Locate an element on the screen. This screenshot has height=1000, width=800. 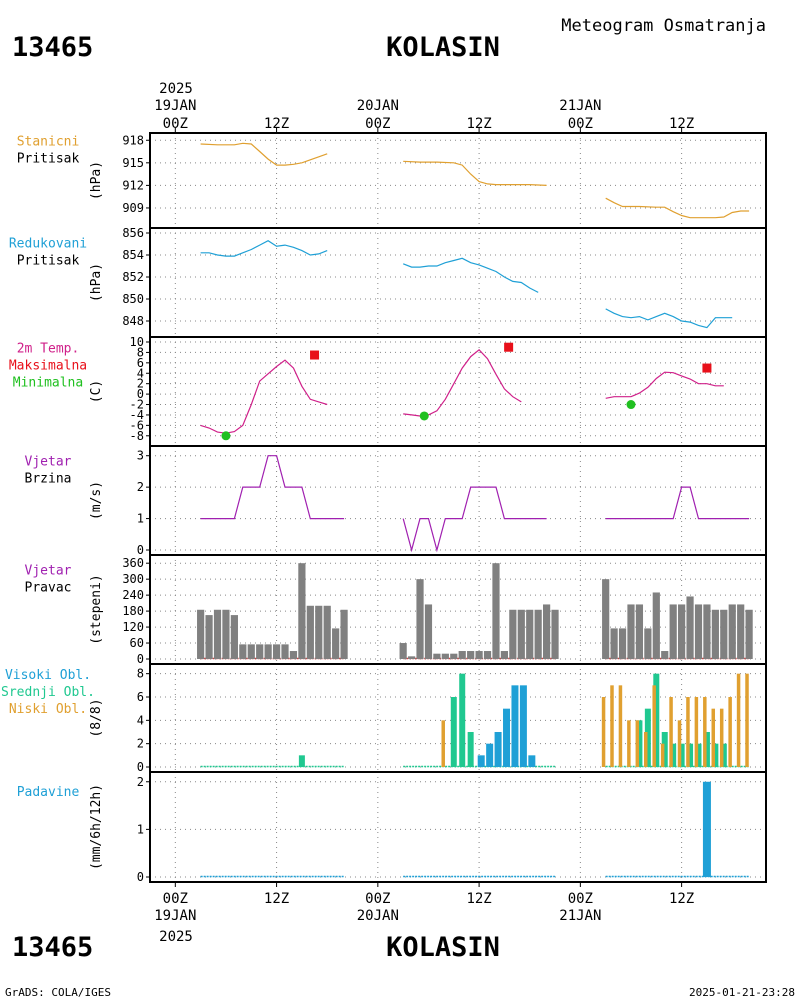
y-axis-label: (C) is located at coordinates (96, 391).